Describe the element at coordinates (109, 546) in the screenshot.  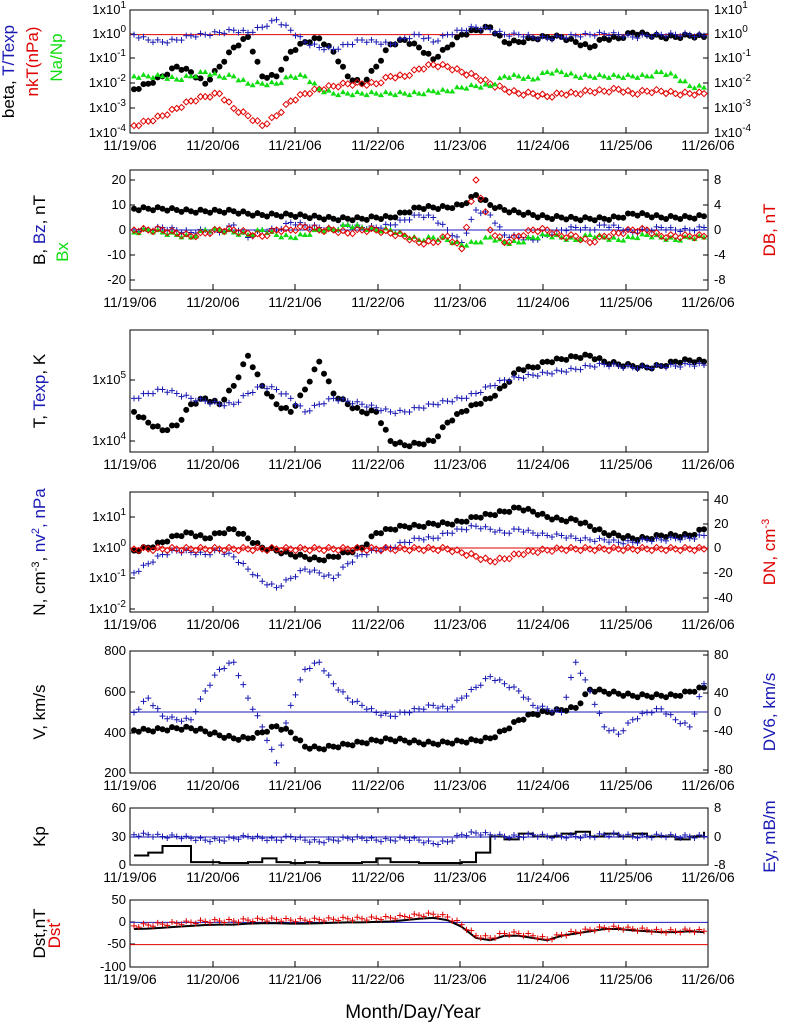
I see `y-tick-label: 1x100` at that location.